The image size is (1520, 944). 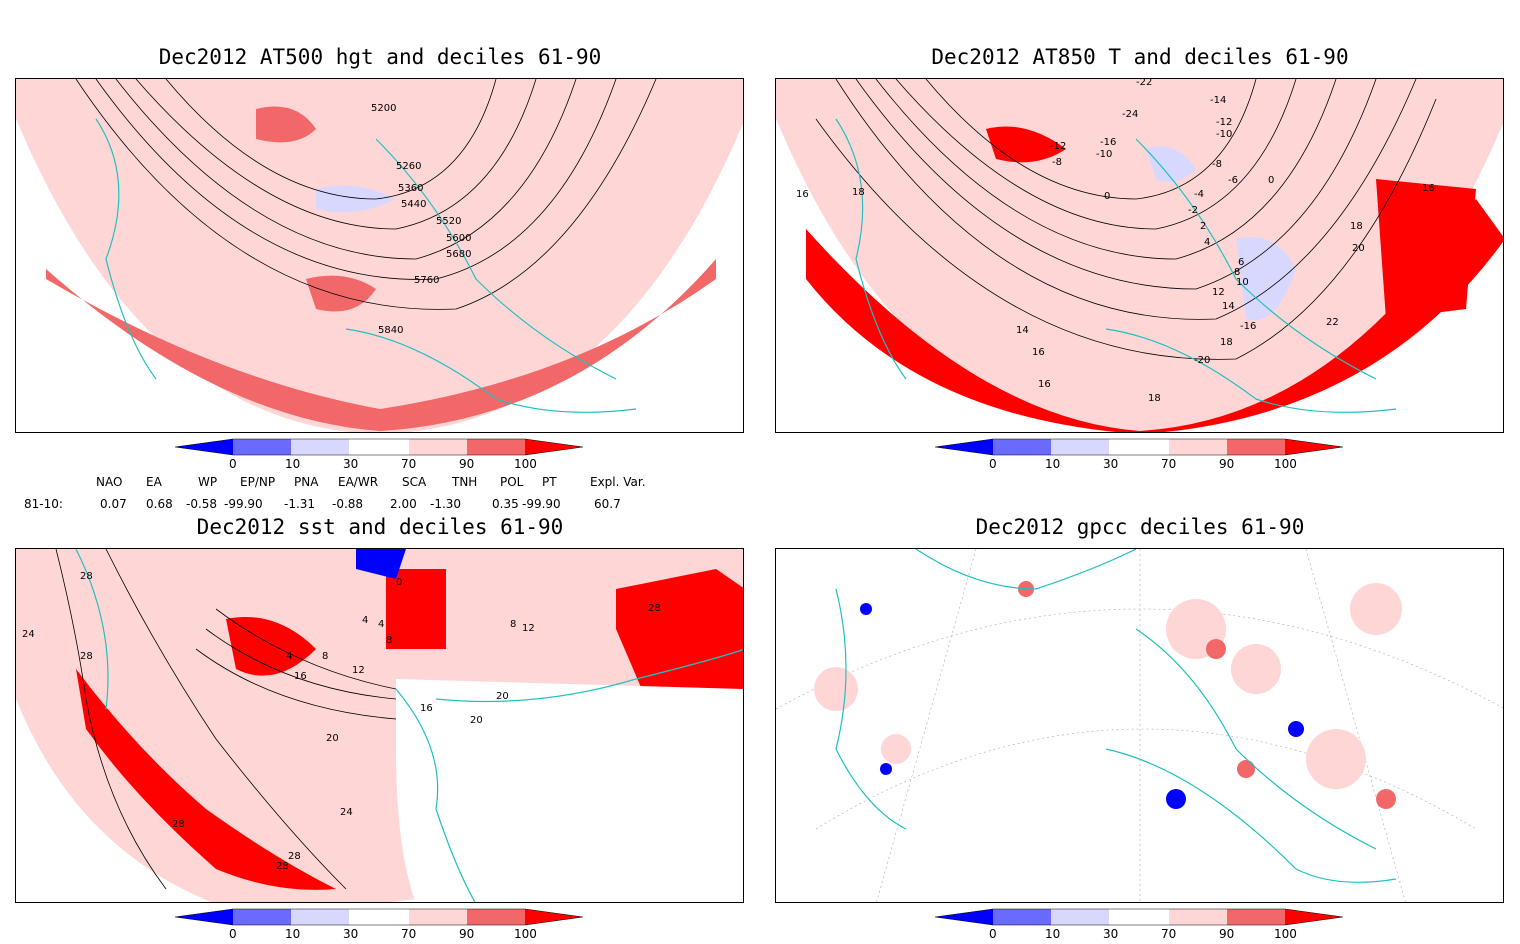 What do you see at coordinates (202, 504) in the screenshot?
I see `index-value-wp: -0.58` at bounding box center [202, 504].